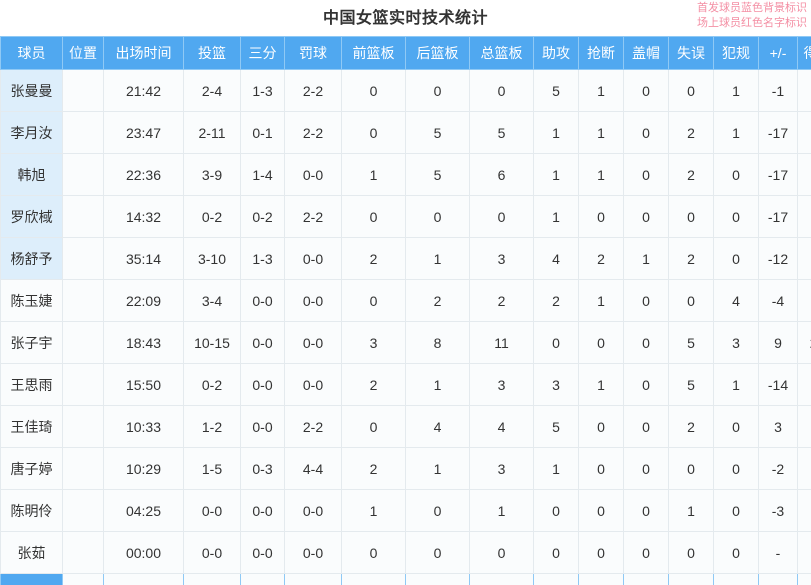  I want to click on cell-plus-minus: -3, so click(778, 510).